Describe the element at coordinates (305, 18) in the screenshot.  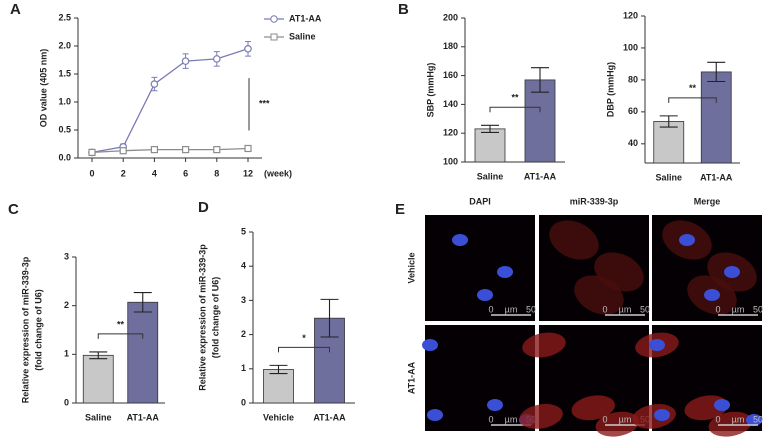
I see `legend-label: AT1-AA` at that location.